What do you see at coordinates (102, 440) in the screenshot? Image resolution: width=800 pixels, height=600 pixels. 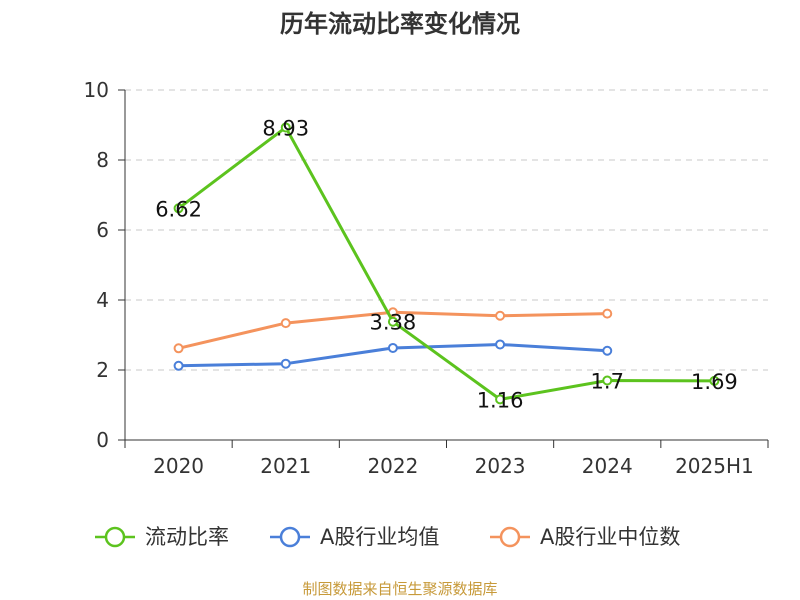 I see `y-tick-label: 0` at bounding box center [102, 440].